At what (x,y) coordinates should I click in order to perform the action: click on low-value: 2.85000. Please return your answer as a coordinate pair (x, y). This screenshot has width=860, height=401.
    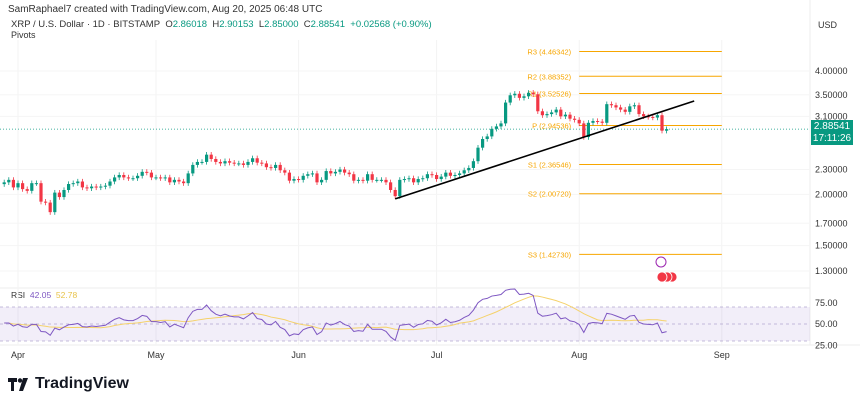
    Looking at the image, I should click on (281, 24).